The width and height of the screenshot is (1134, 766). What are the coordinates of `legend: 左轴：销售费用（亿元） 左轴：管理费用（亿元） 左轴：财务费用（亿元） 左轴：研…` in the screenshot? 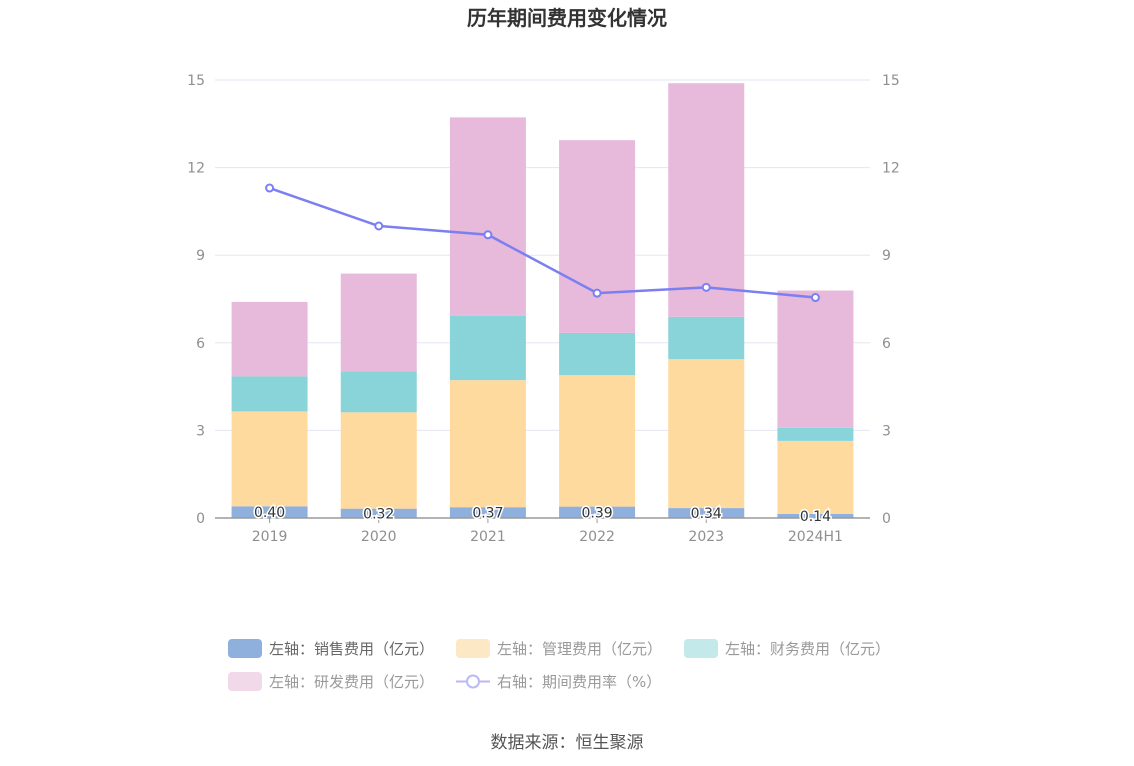 It's located at (573, 665).